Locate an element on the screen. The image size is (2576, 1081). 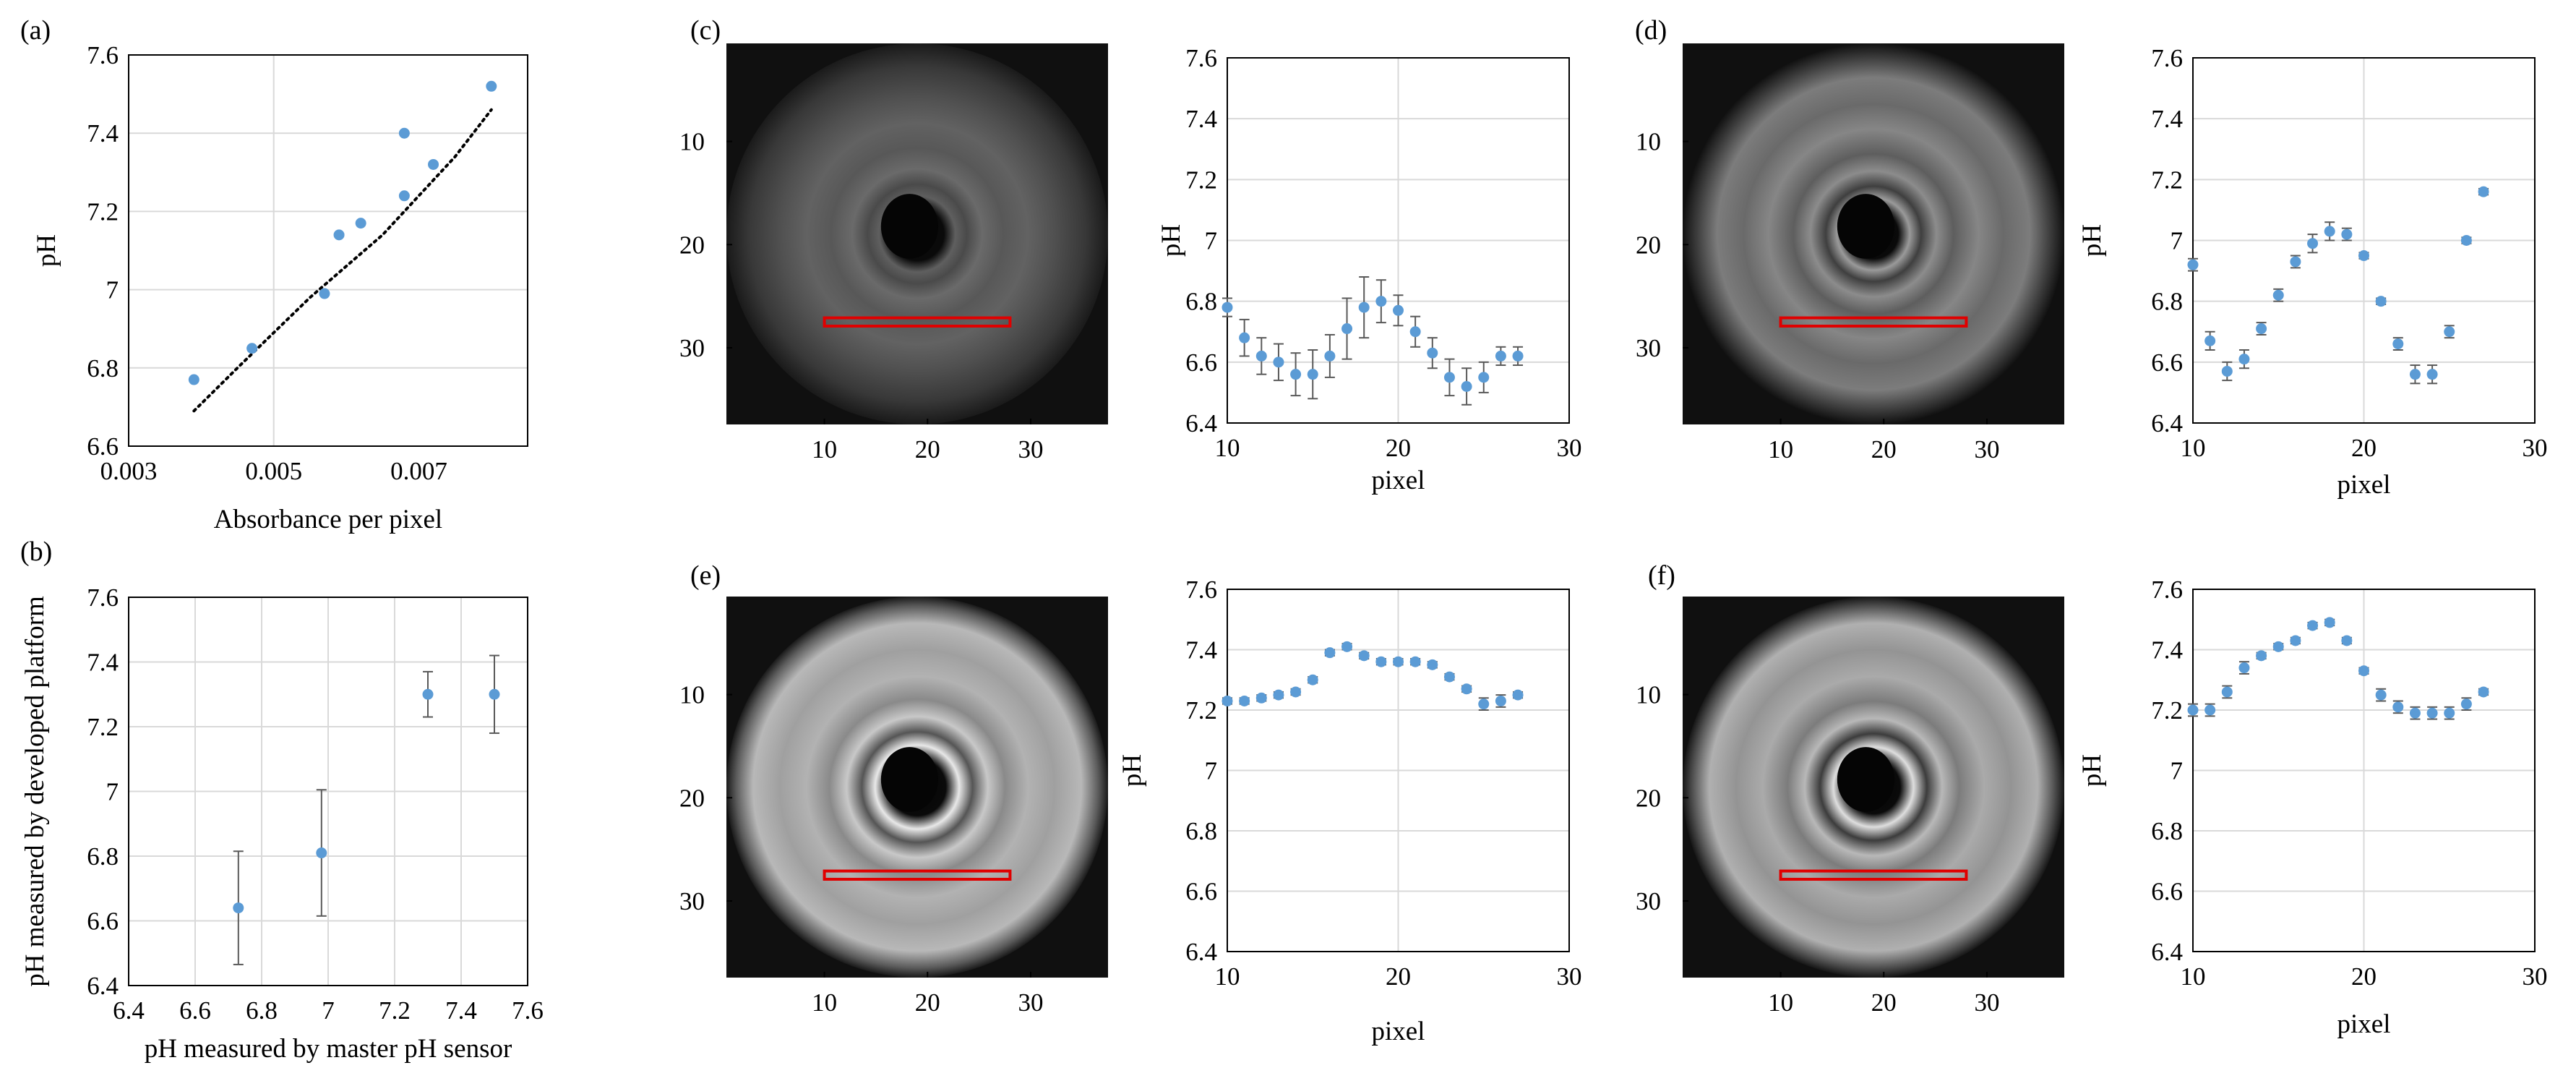
x-tick-label: 0.007 is located at coordinates (419, 471).